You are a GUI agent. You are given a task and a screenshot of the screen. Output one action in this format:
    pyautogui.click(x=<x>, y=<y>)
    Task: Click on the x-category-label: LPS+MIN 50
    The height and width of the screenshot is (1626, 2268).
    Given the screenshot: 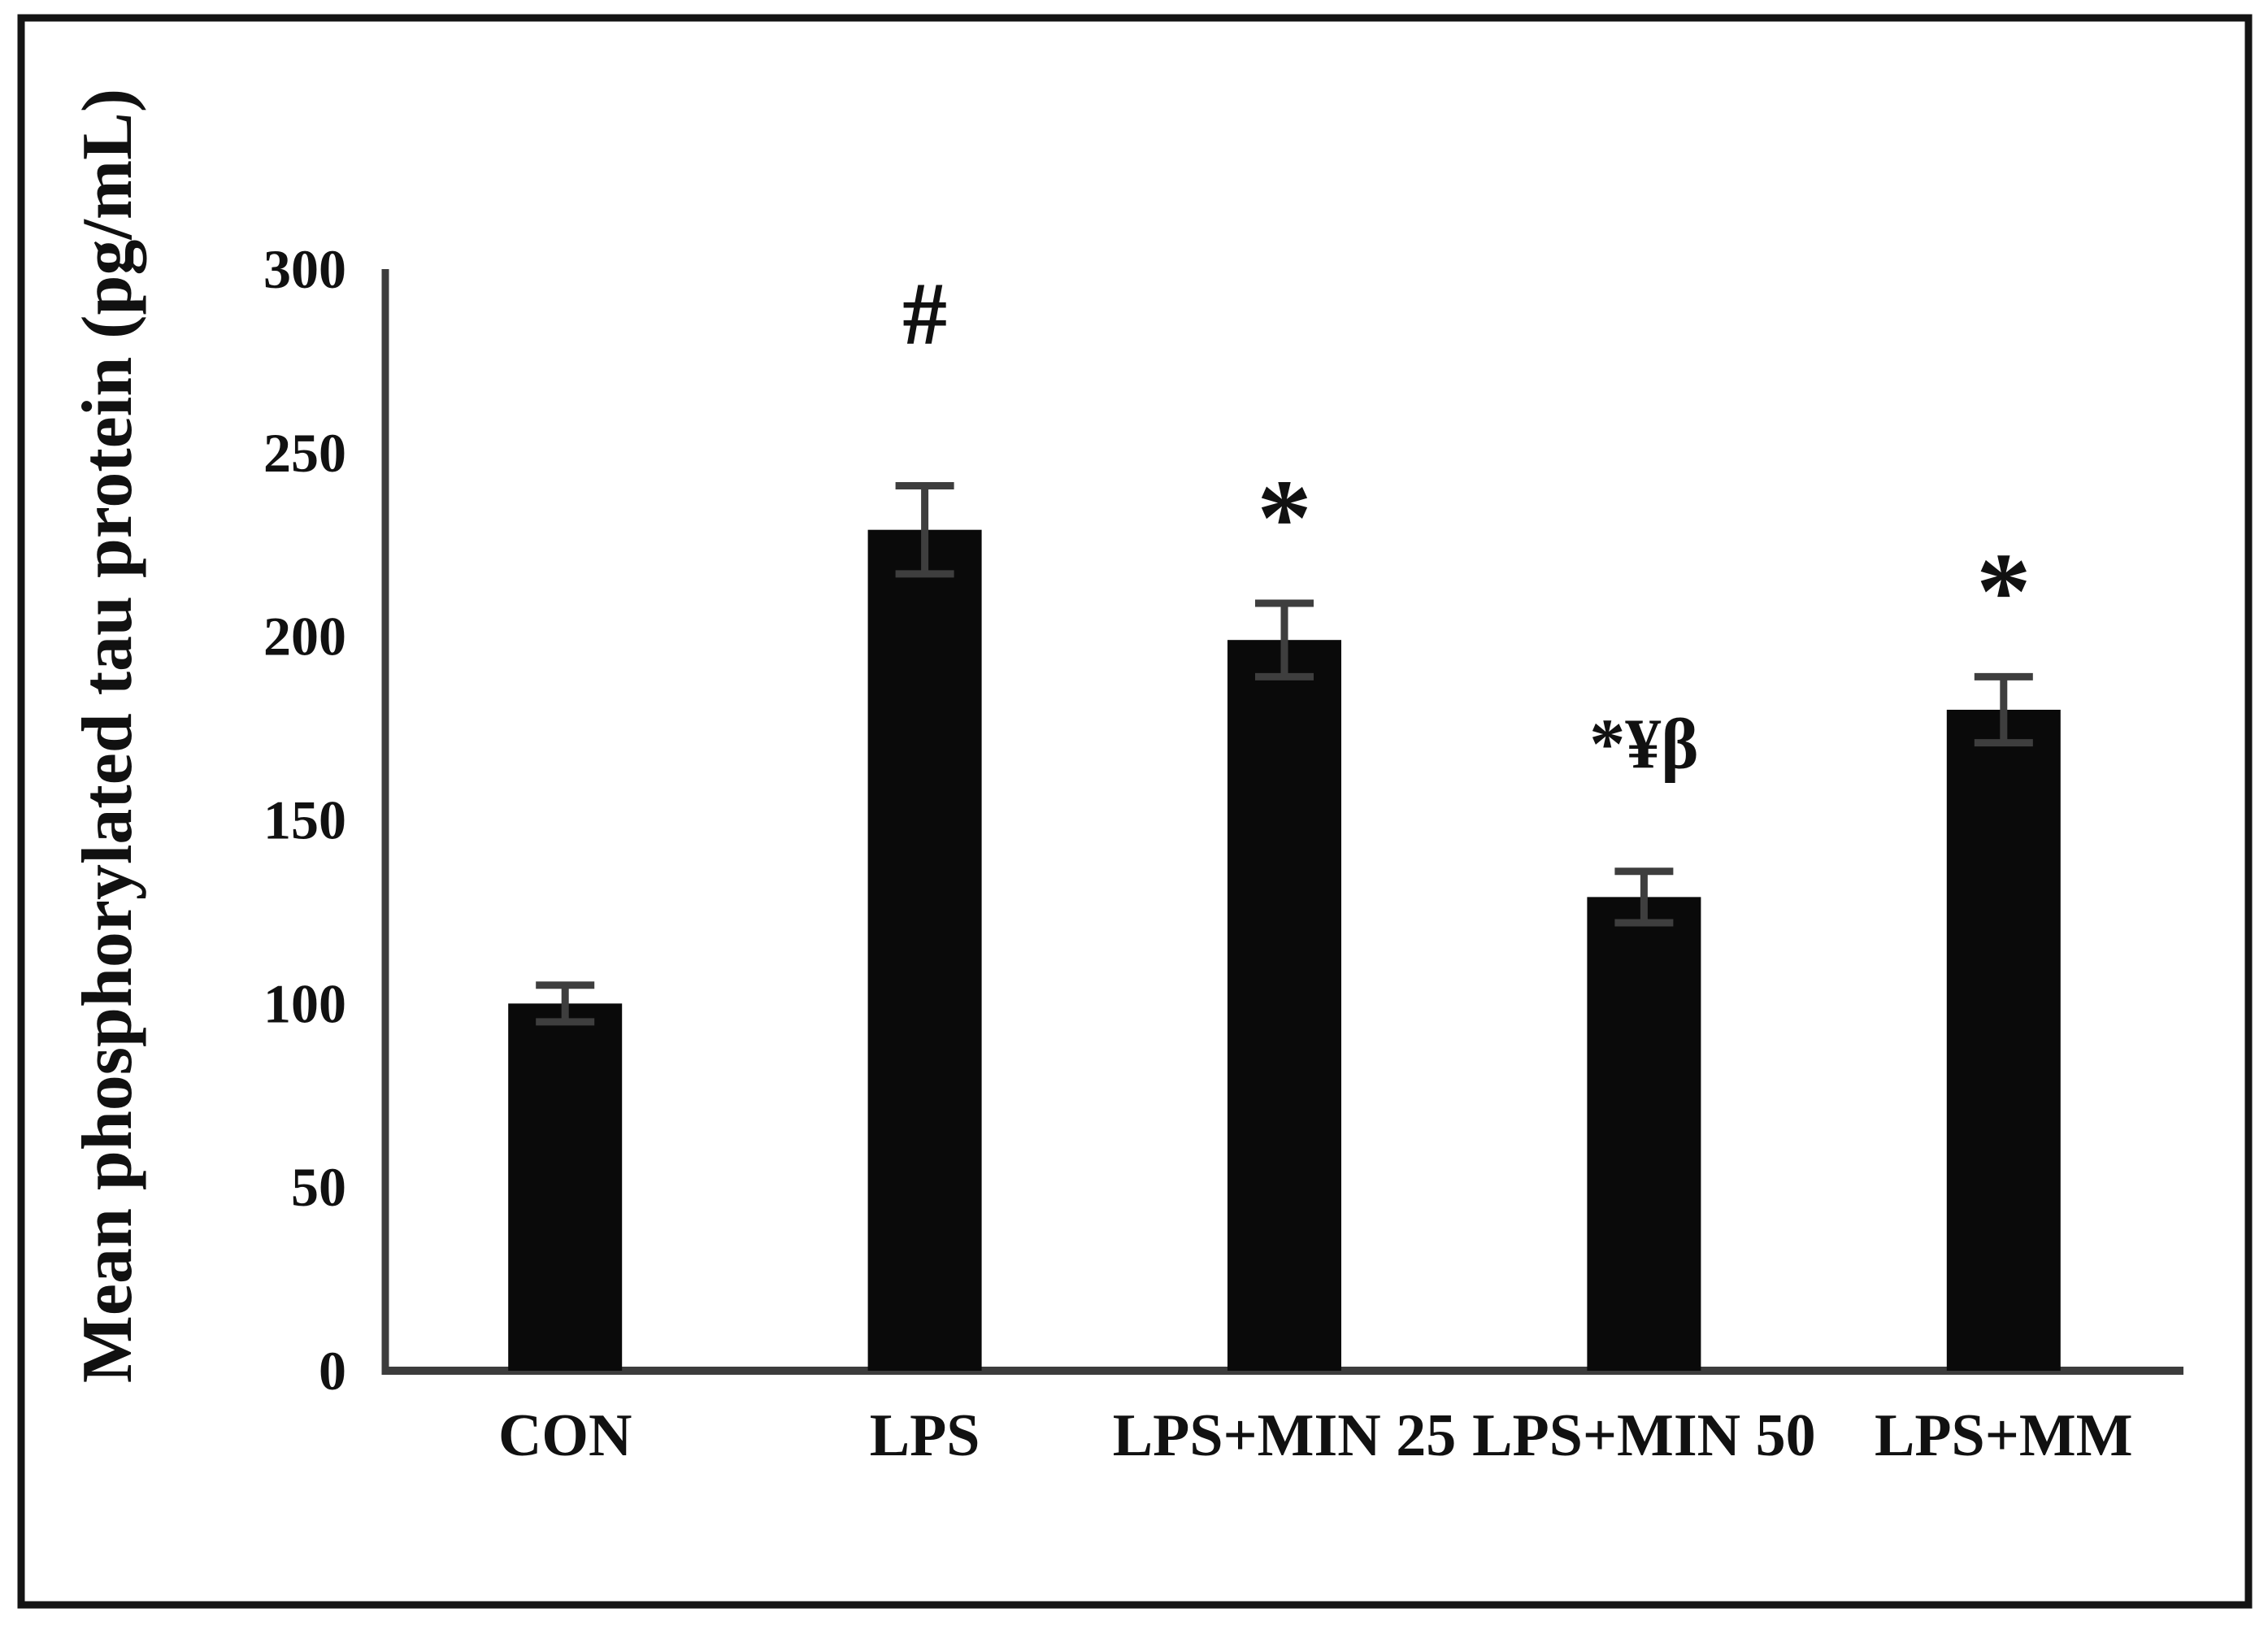 What is the action you would take?
    pyautogui.click(x=1644, y=1435)
    